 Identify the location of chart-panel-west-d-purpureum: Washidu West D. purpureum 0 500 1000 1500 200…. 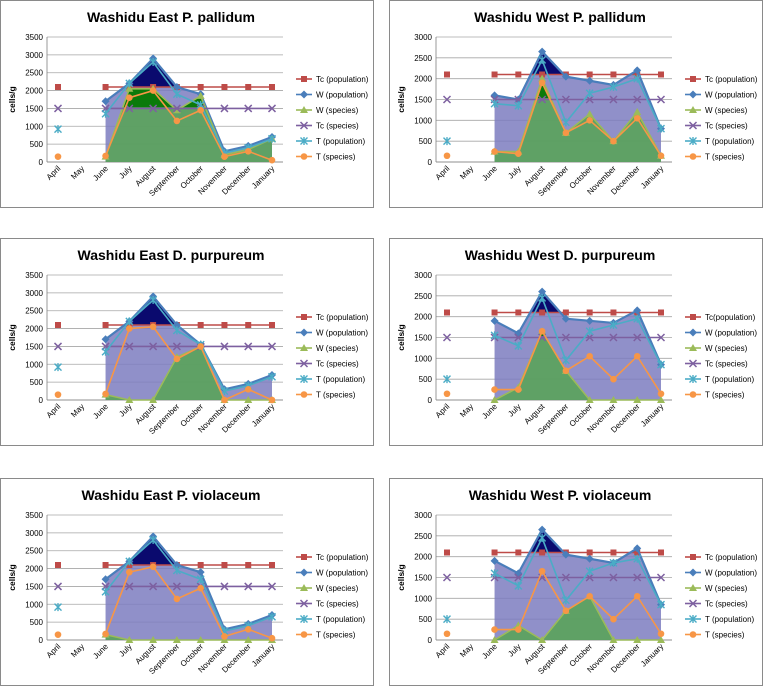
(576, 342).